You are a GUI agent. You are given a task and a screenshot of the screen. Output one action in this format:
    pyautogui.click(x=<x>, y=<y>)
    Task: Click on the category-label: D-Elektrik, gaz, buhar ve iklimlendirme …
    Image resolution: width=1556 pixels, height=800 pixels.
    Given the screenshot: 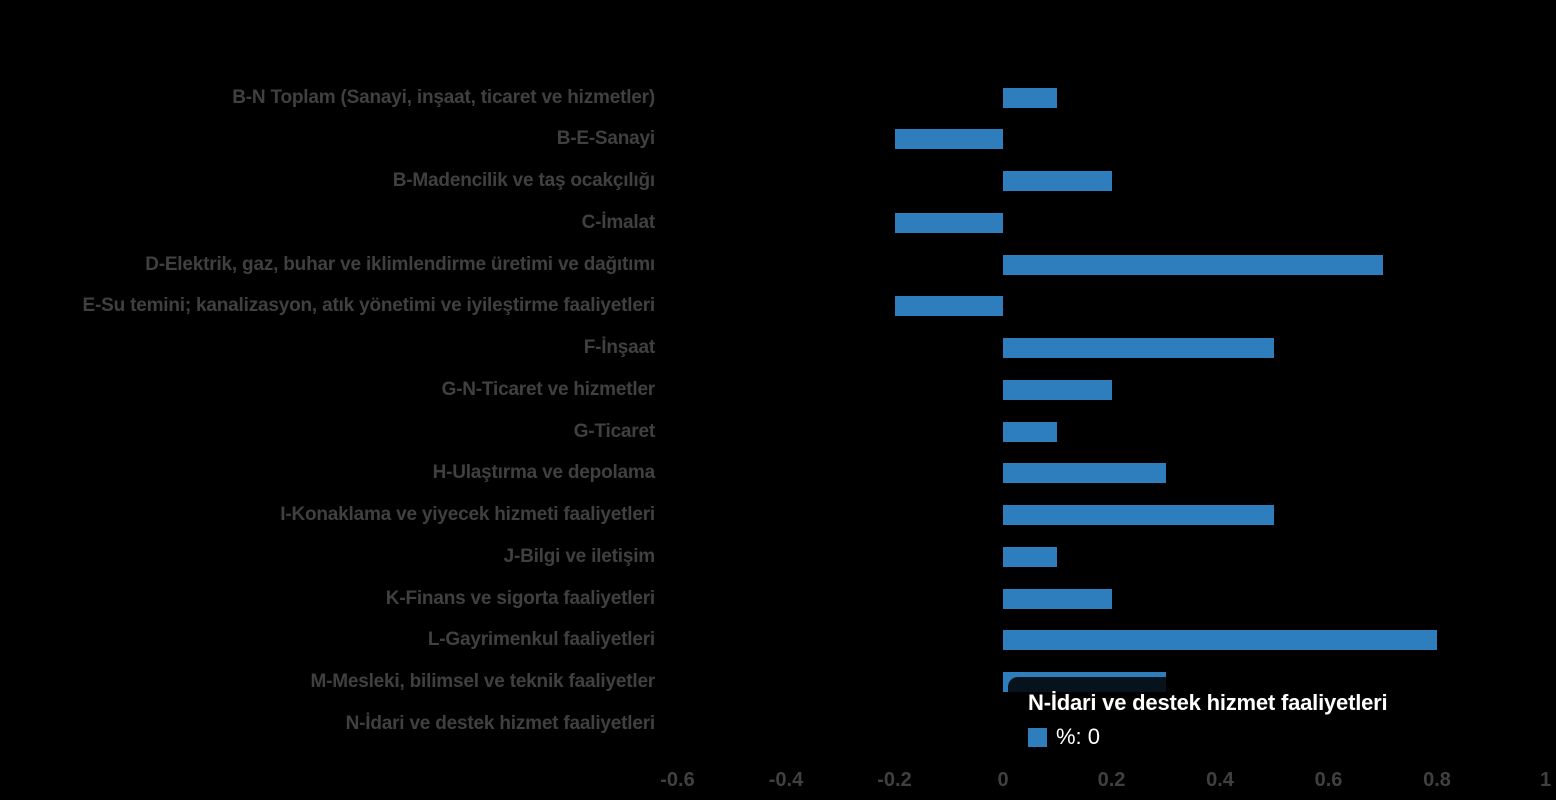 What is the action you would take?
    pyautogui.click(x=400, y=264)
    